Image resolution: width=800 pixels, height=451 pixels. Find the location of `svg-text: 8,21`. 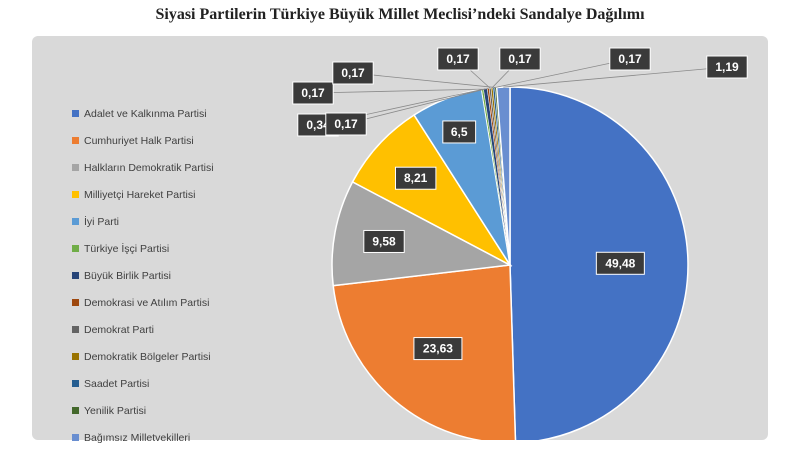

svg-text: 8,21 is located at coordinates (416, 178).